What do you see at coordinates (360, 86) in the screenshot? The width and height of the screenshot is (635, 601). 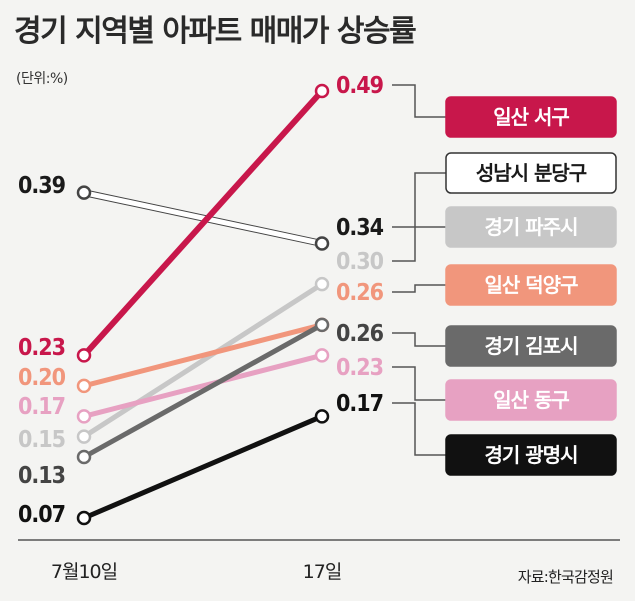 I see `end-value-label: 0.49` at bounding box center [360, 86].